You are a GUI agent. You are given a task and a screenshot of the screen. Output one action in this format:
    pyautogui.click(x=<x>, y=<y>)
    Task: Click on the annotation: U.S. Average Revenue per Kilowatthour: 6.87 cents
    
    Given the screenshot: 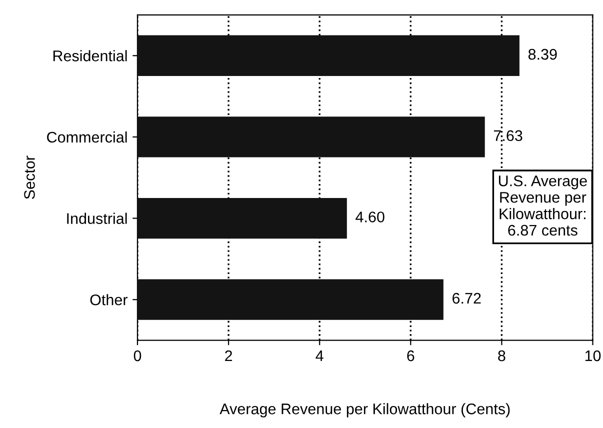 What is the action you would take?
    pyautogui.click(x=542, y=205)
    